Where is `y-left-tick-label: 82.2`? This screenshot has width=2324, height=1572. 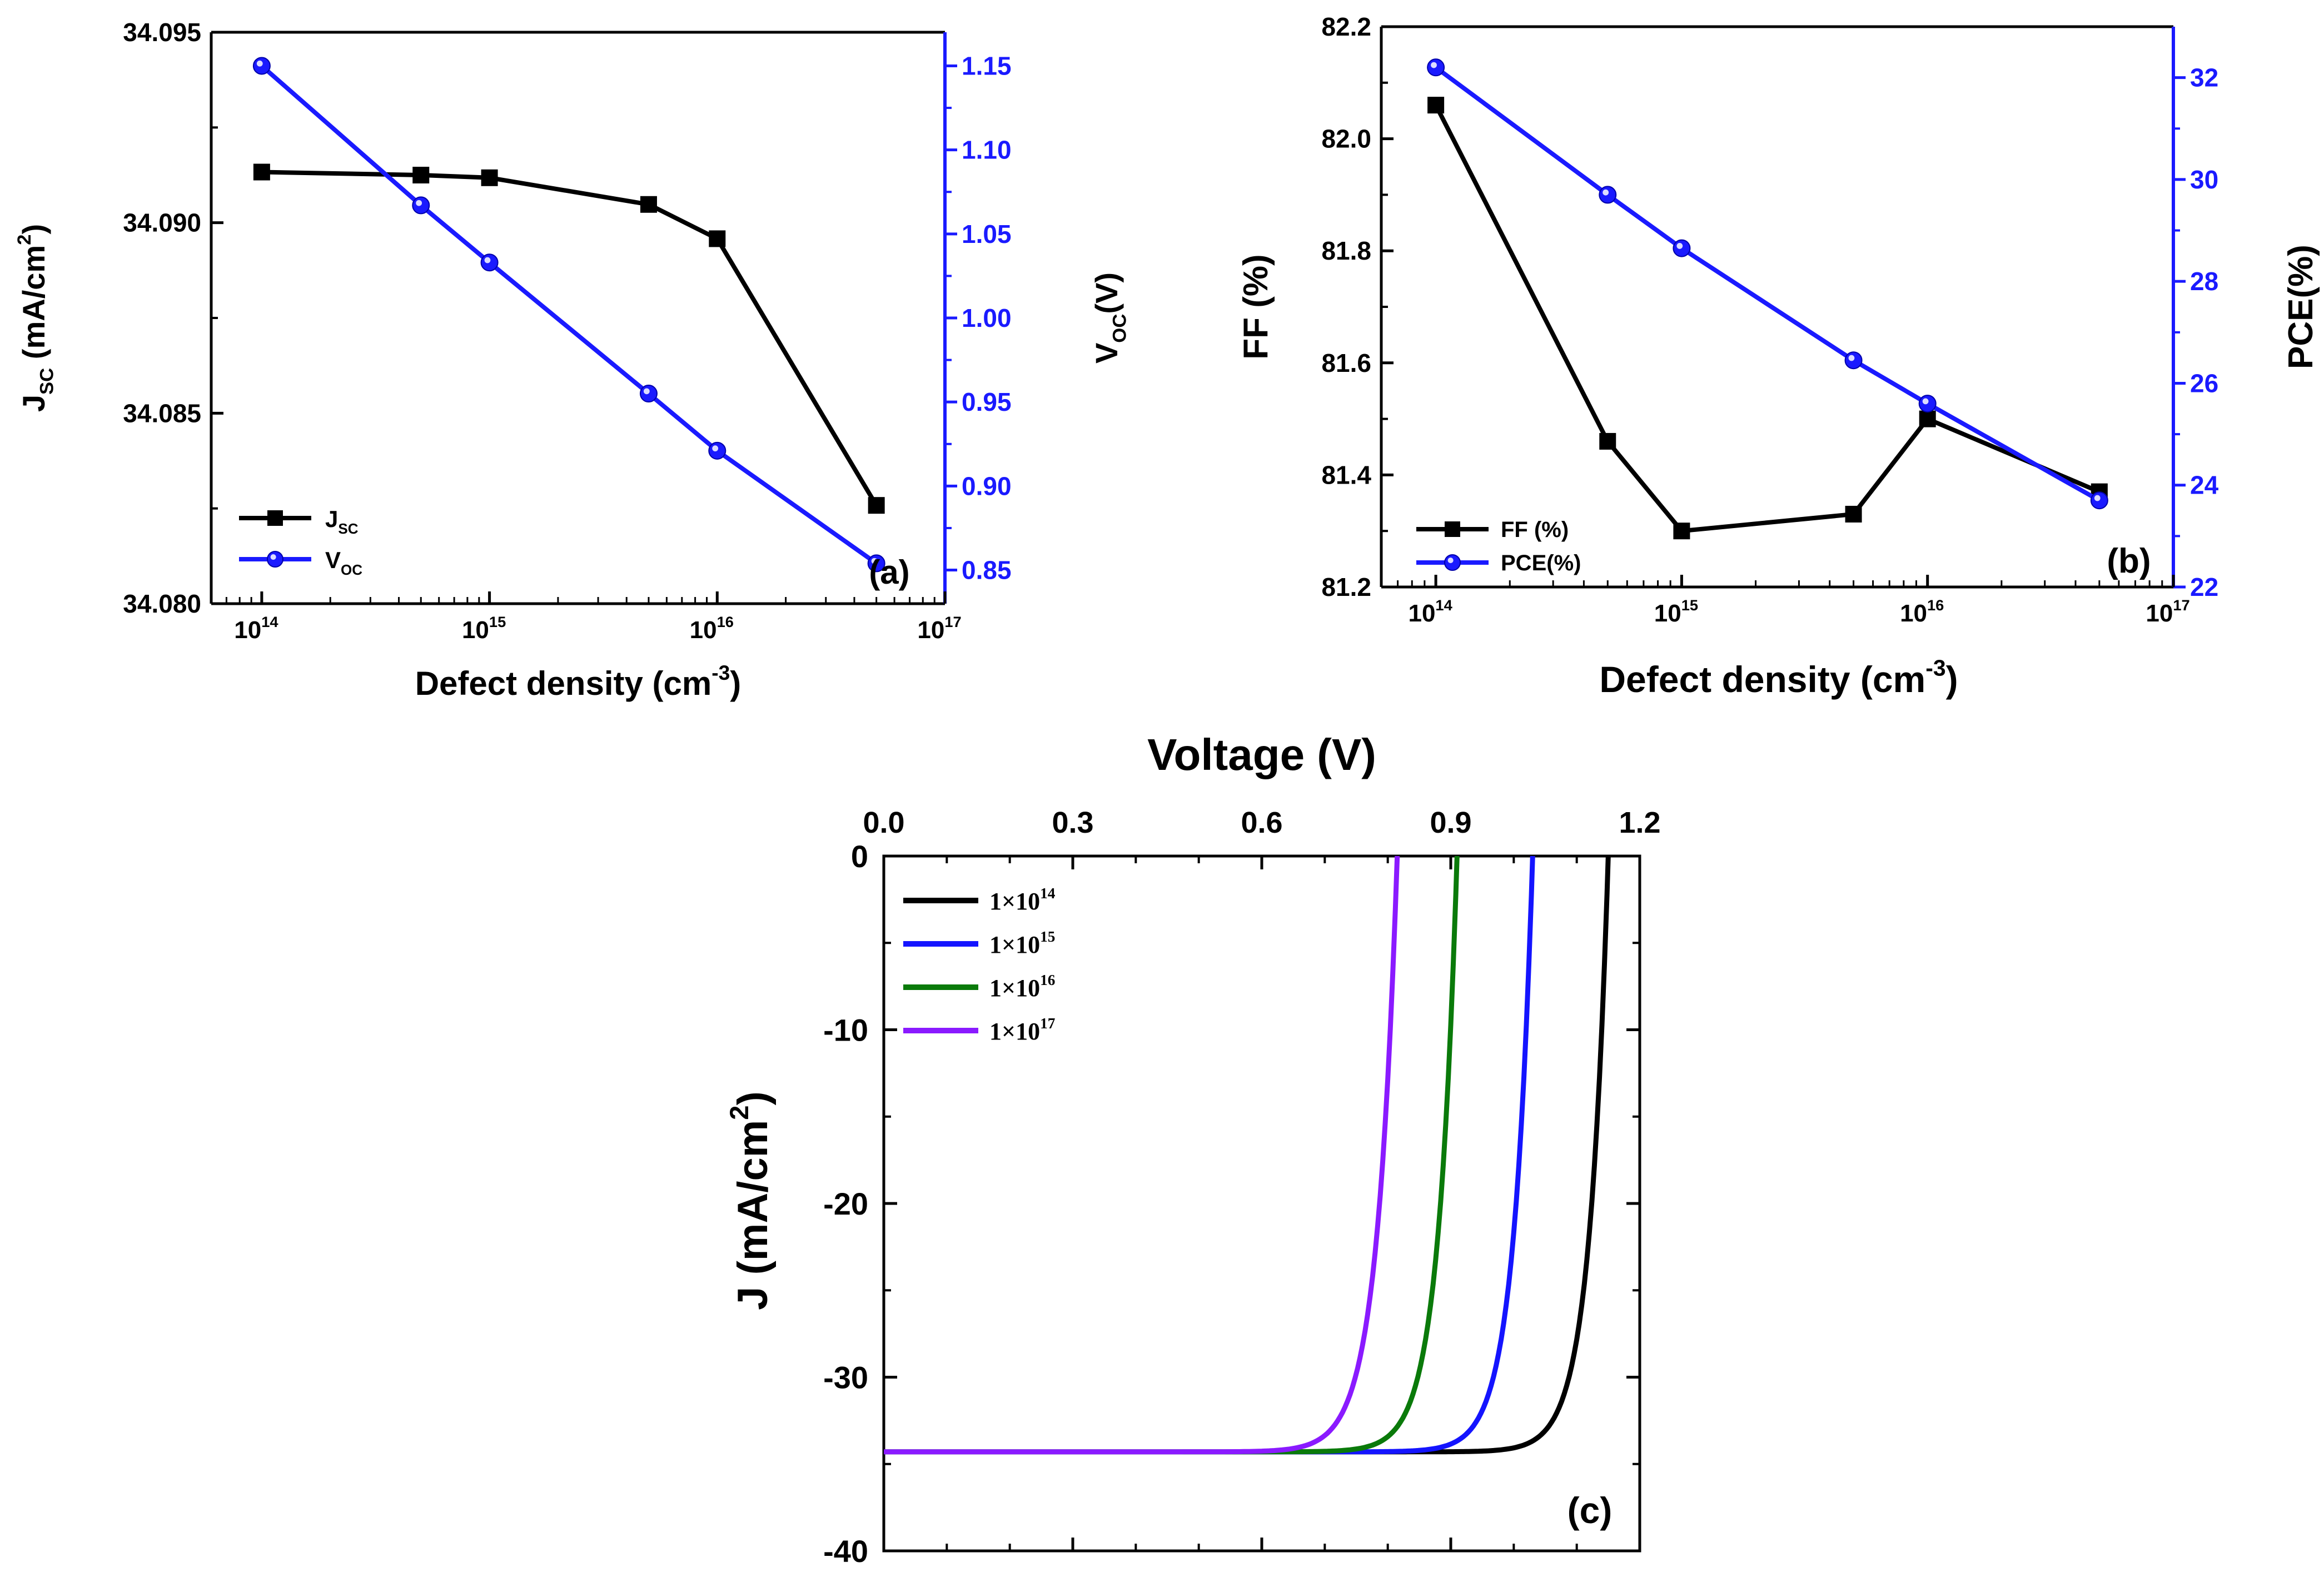
y-left-tick-label: 82.2 is located at coordinates (1346, 26).